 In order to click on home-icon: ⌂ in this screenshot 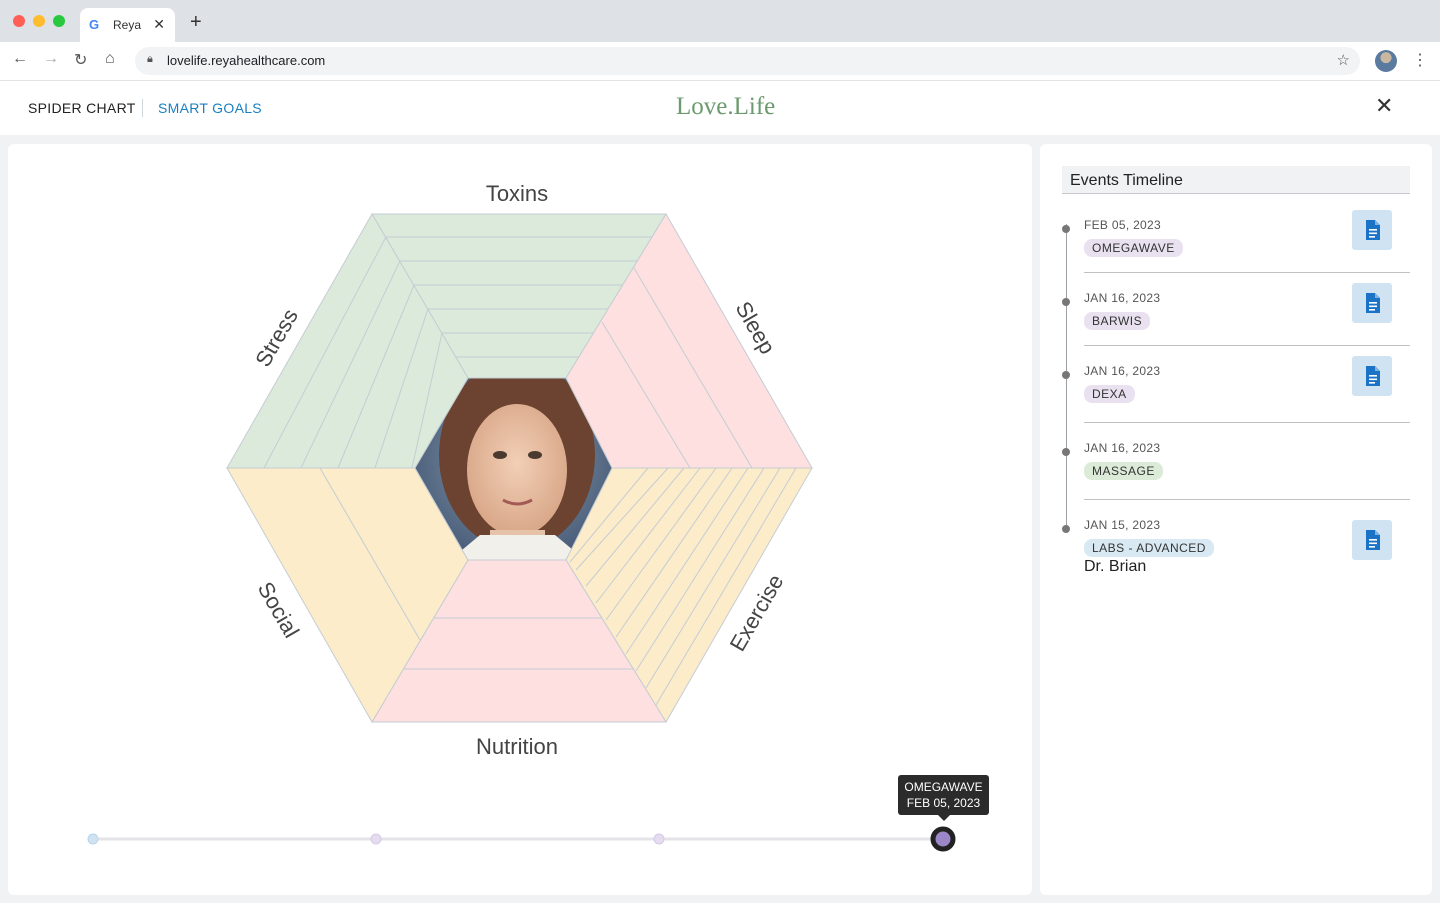, I will do `click(110, 58)`.